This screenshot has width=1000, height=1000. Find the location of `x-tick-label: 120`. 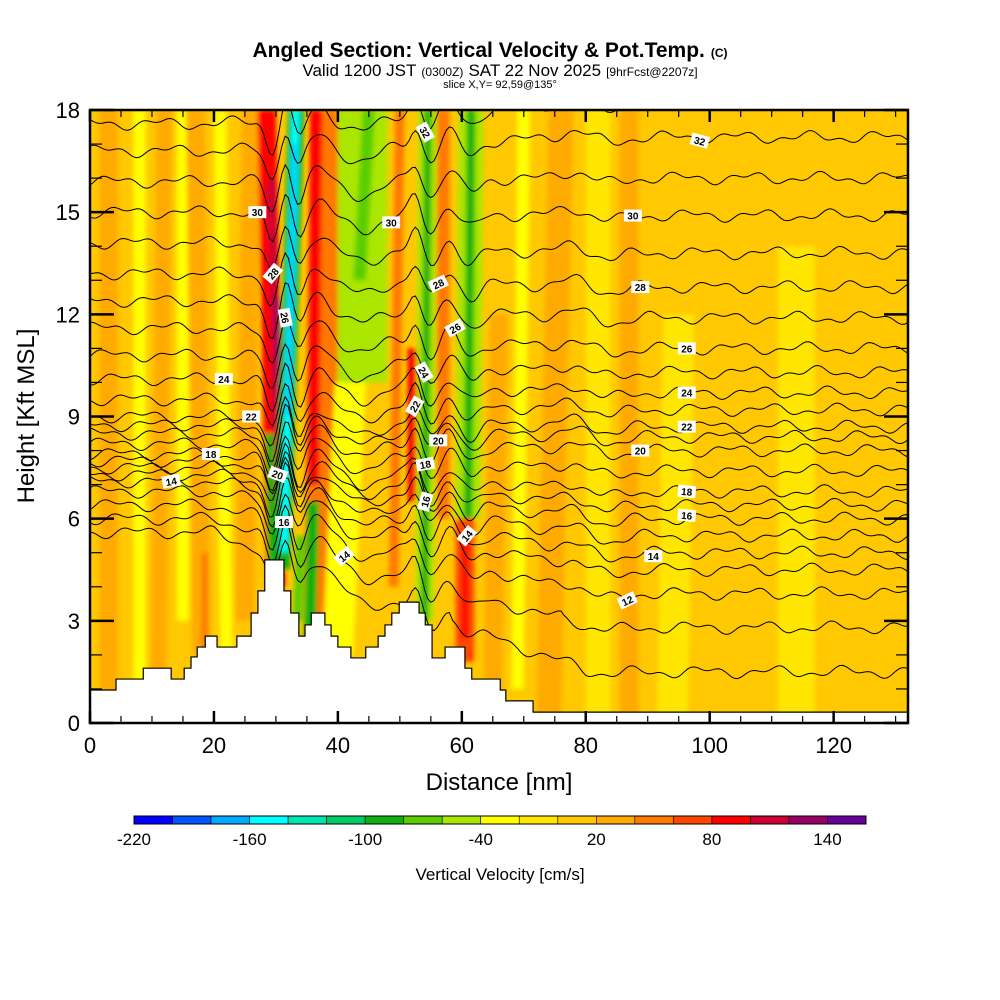

x-tick-label: 120 is located at coordinates (833, 745).